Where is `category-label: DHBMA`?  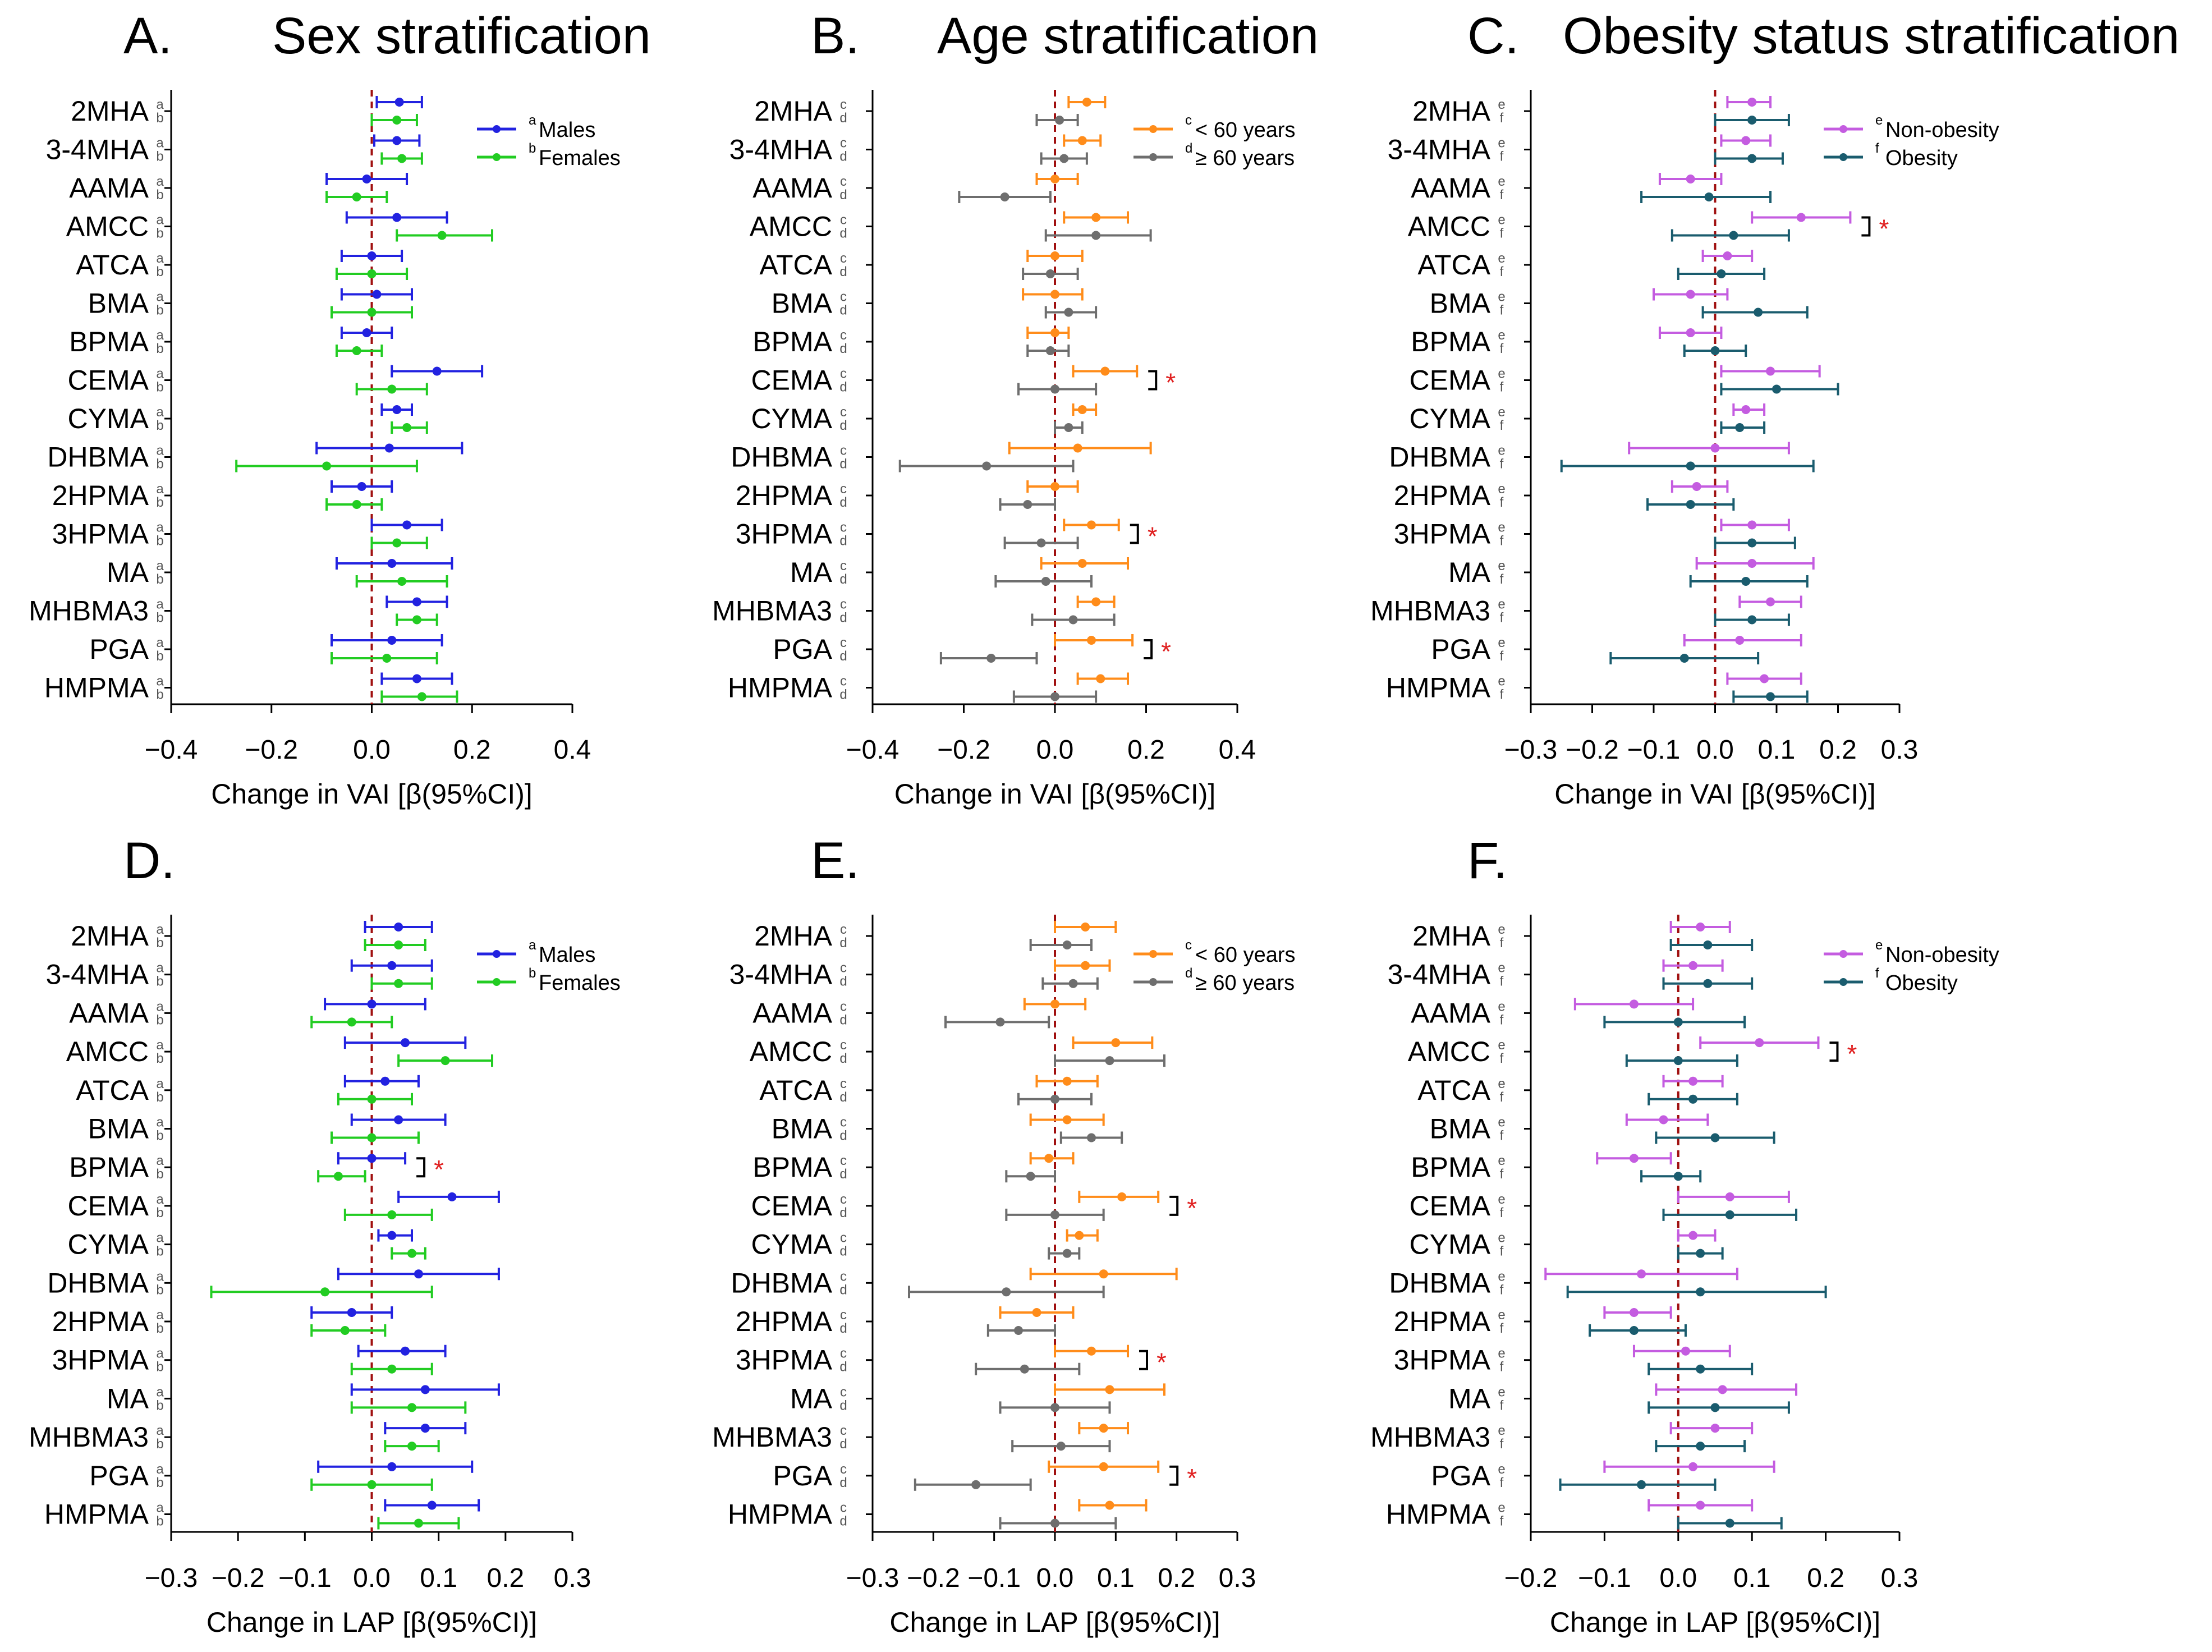
category-label: DHBMA is located at coordinates (1439, 457).